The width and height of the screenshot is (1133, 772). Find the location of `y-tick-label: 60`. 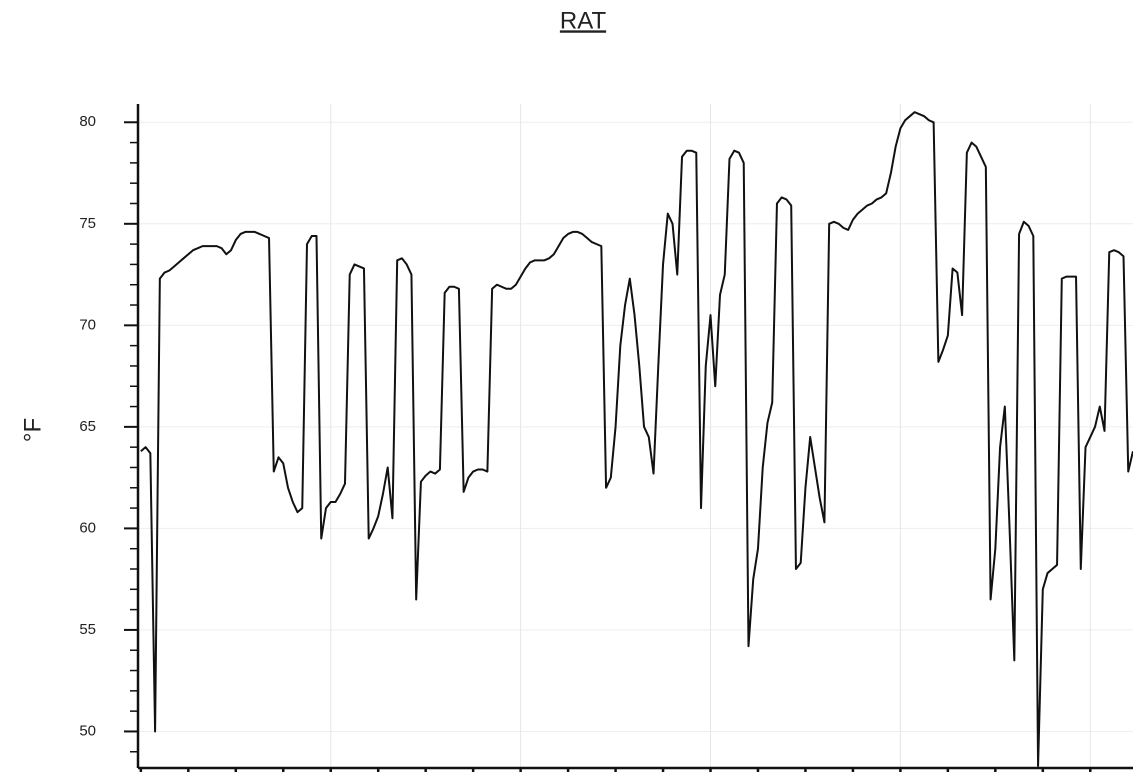

y-tick-label: 60 is located at coordinates (87, 527).